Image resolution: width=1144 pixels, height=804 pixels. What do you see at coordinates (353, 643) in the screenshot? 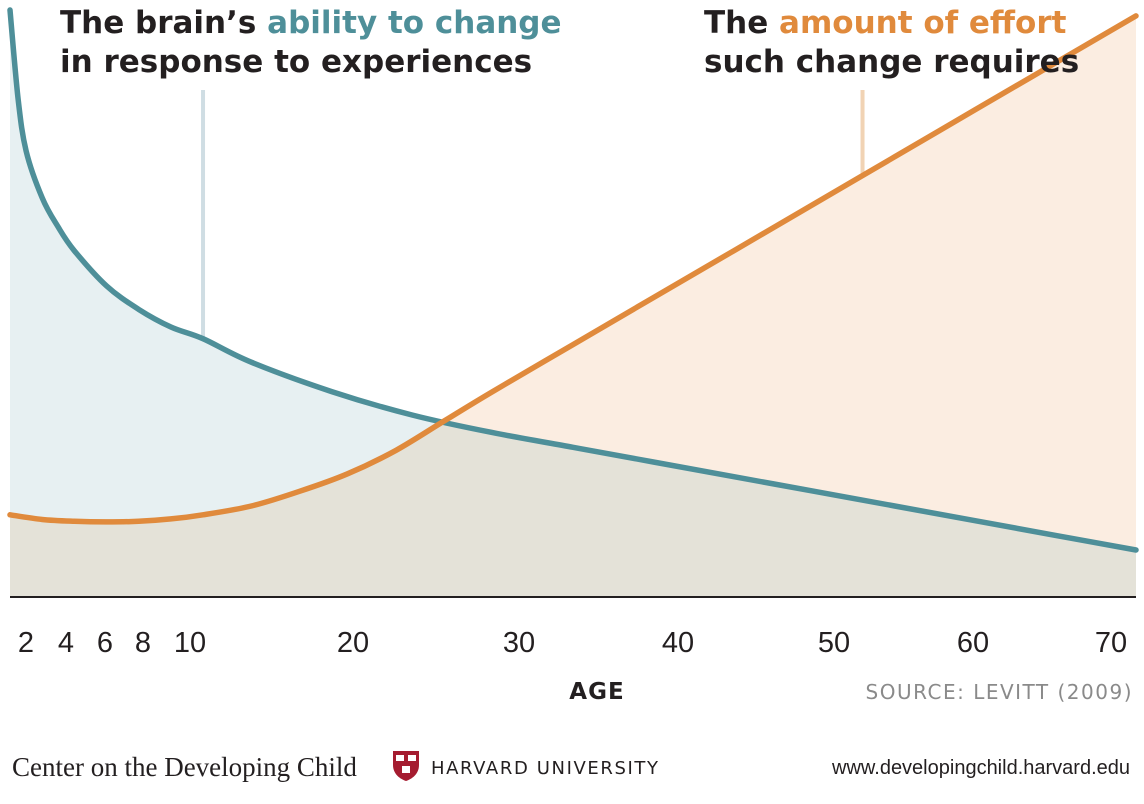
I see `x-tick-20: 20` at bounding box center [353, 643].